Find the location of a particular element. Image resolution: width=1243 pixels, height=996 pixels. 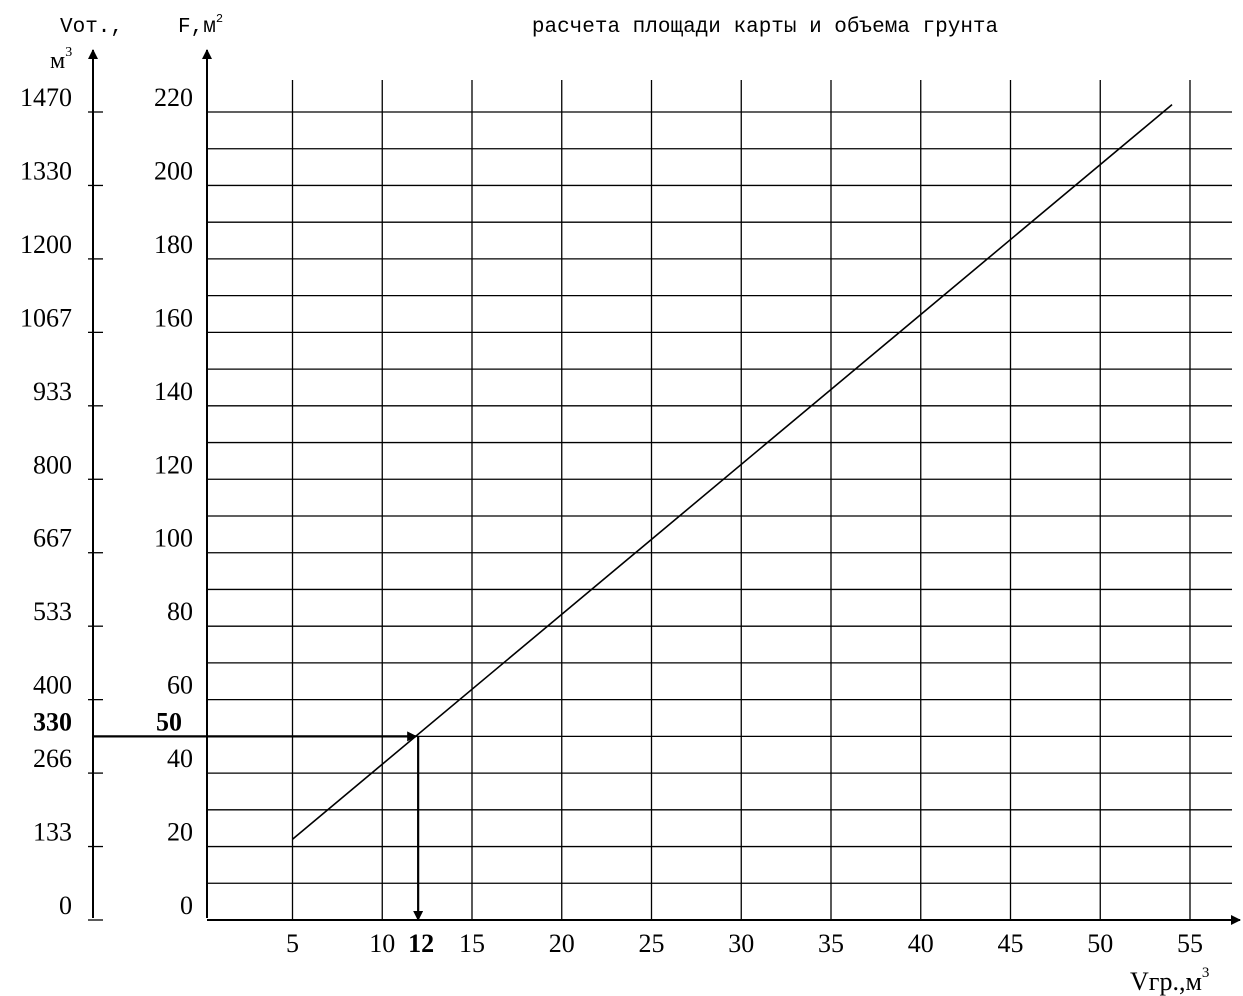

f-tick-label: 140 is located at coordinates (173, 391).